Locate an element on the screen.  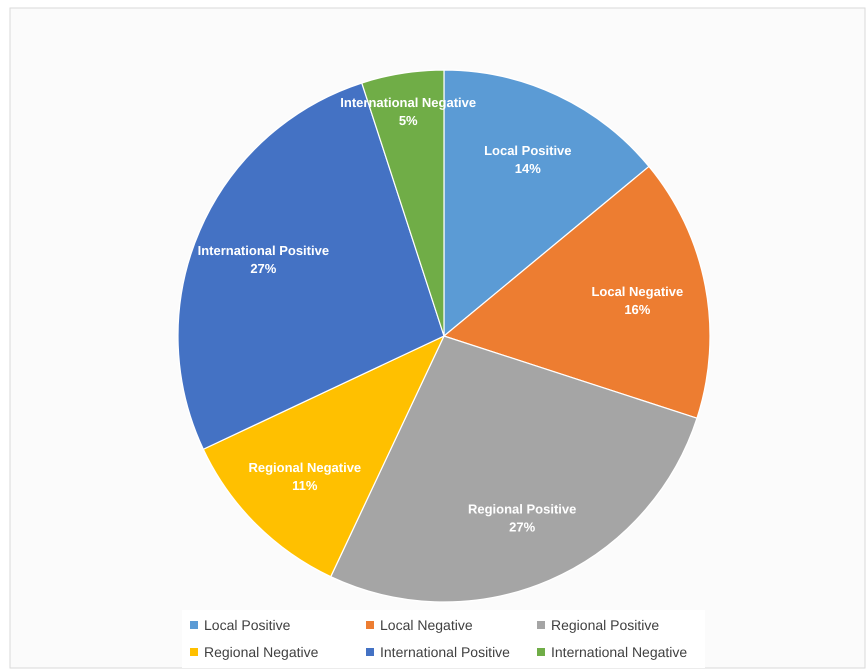
data-label: 14% is located at coordinates (528, 168).